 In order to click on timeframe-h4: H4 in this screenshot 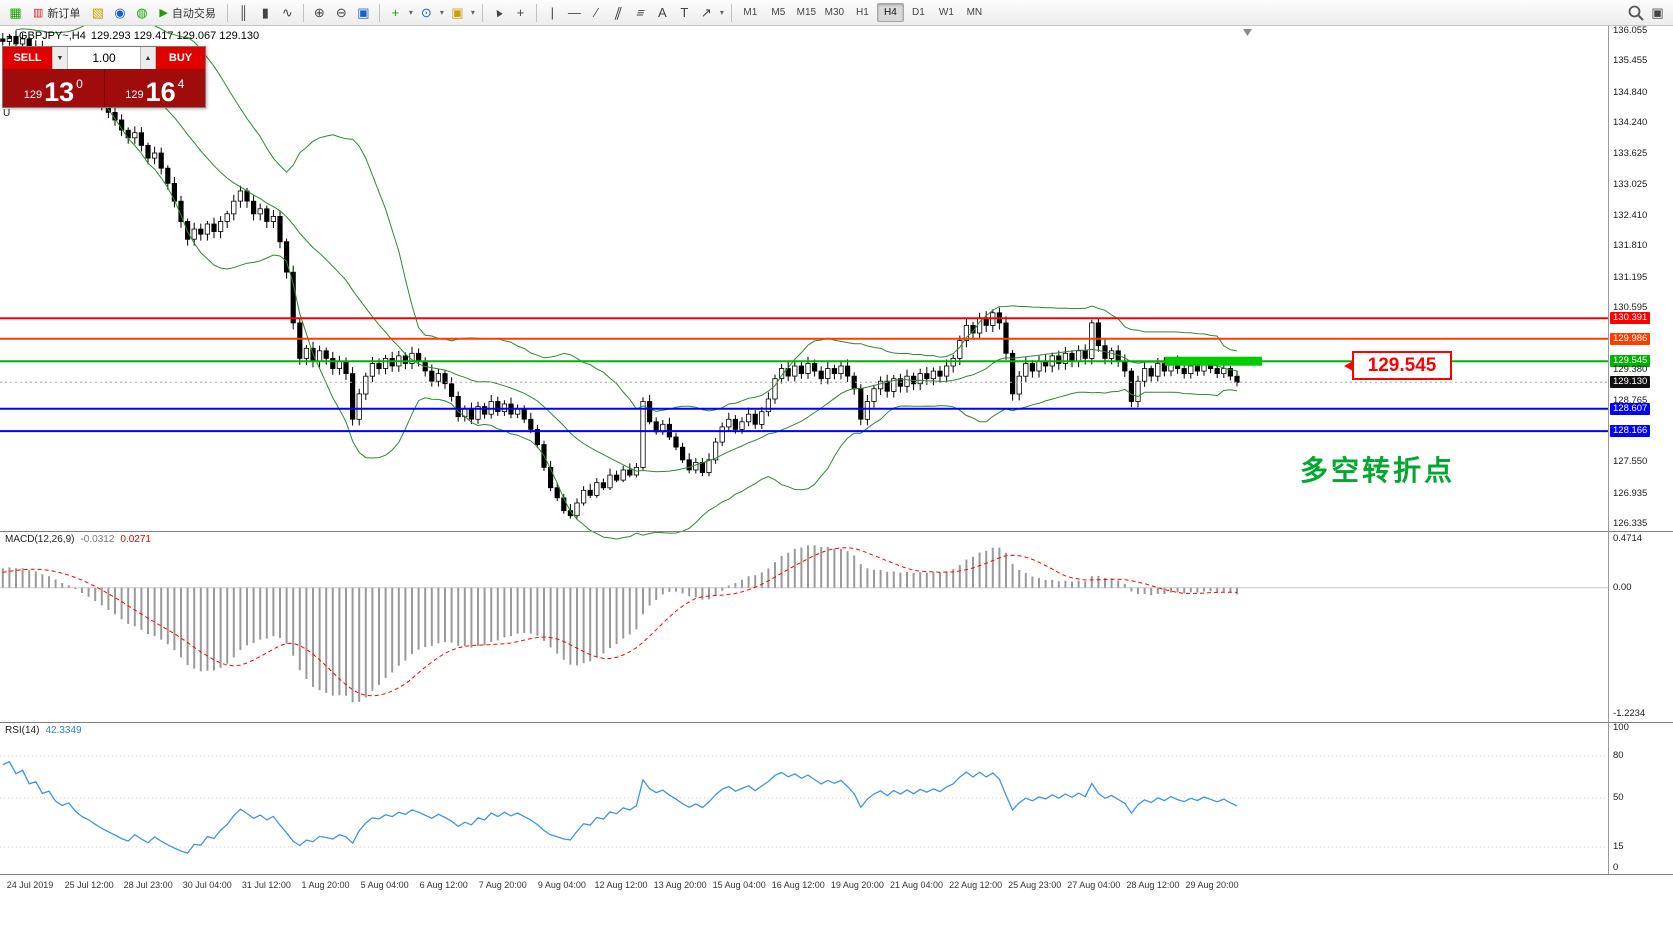, I will do `click(890, 12)`.